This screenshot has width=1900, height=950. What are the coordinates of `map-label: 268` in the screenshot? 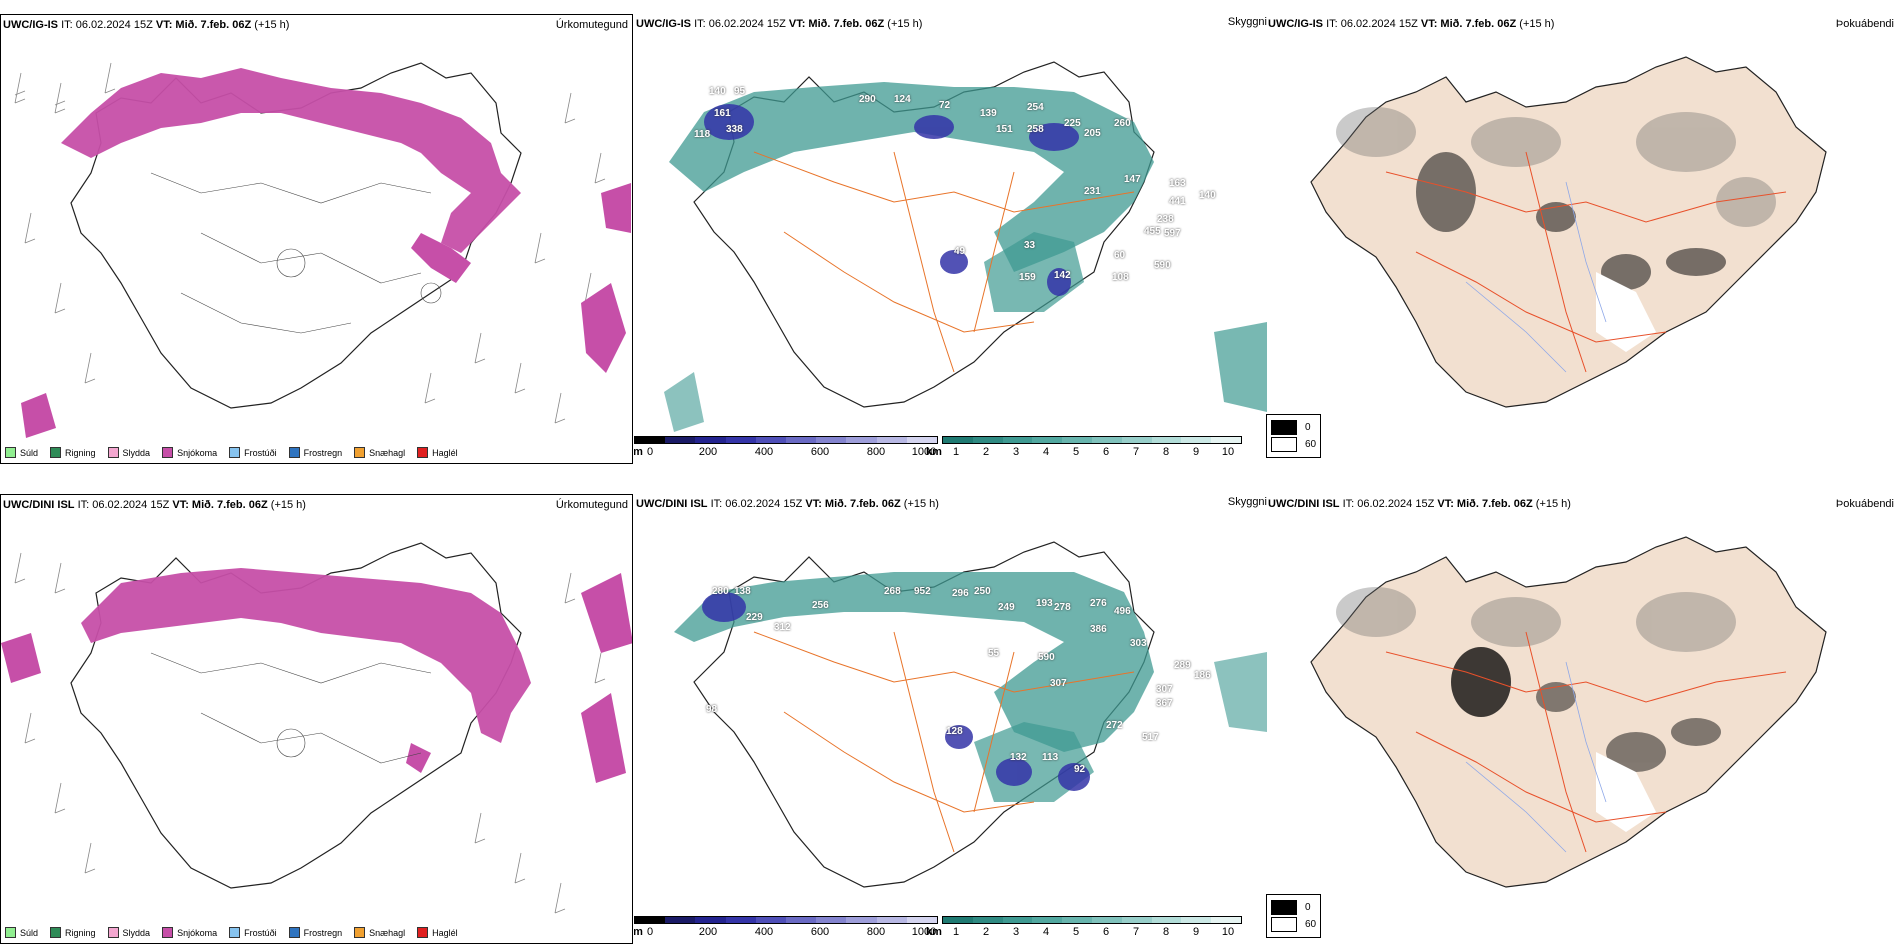 It's located at (892, 591).